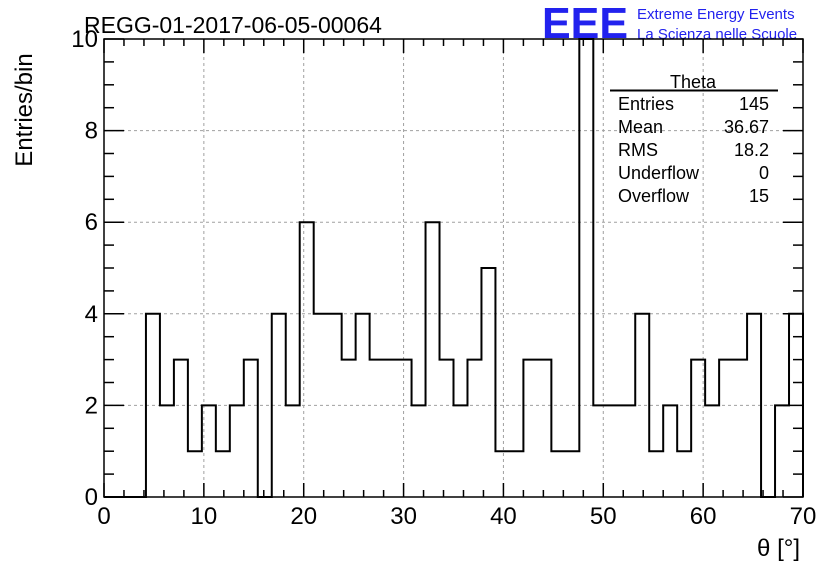 The width and height of the screenshot is (836, 572). I want to click on y-tick-label: 8, so click(91, 131).